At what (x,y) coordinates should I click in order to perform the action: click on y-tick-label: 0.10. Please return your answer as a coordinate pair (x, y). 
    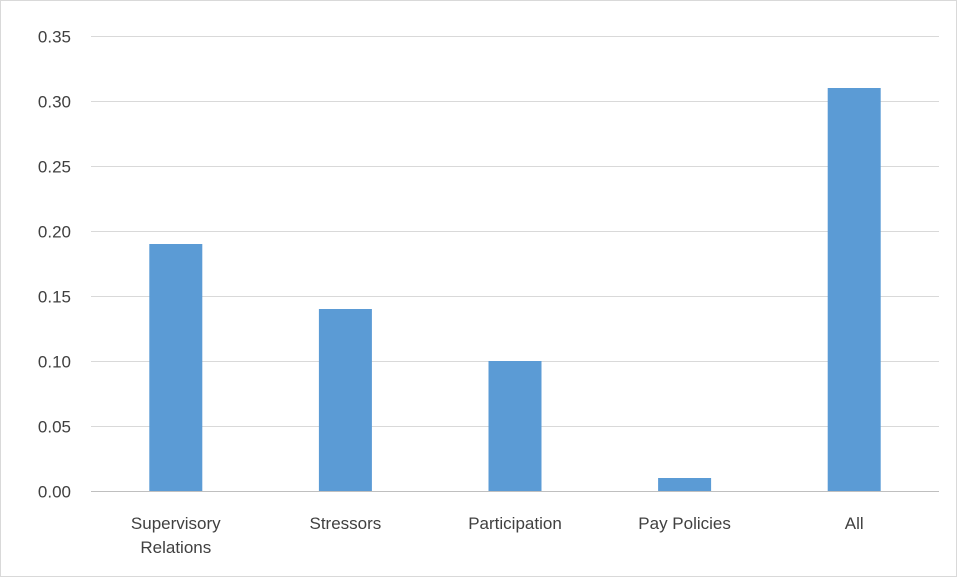
    Looking at the image, I should click on (54, 362).